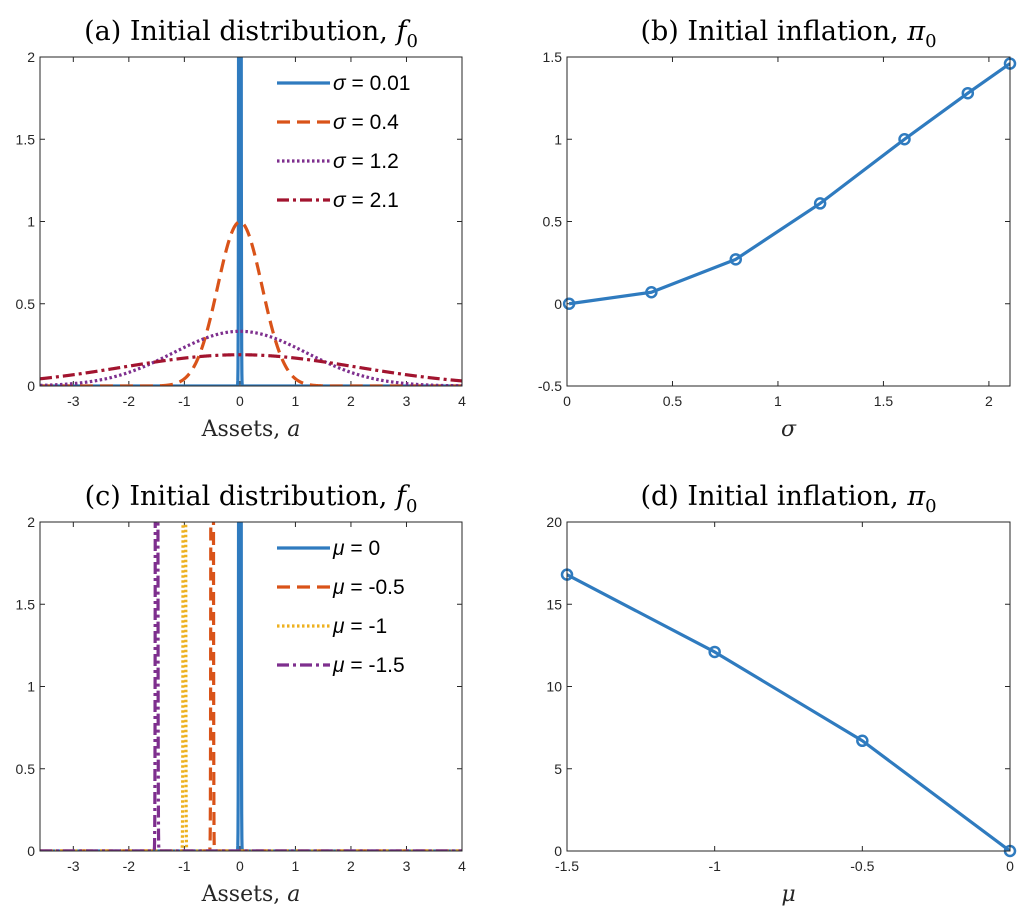 The width and height of the screenshot is (1018, 917). I want to click on legend-a: σ = 0.01 σ = 0.4 σ = 1.2 σ = 2.1, so click(343, 142).